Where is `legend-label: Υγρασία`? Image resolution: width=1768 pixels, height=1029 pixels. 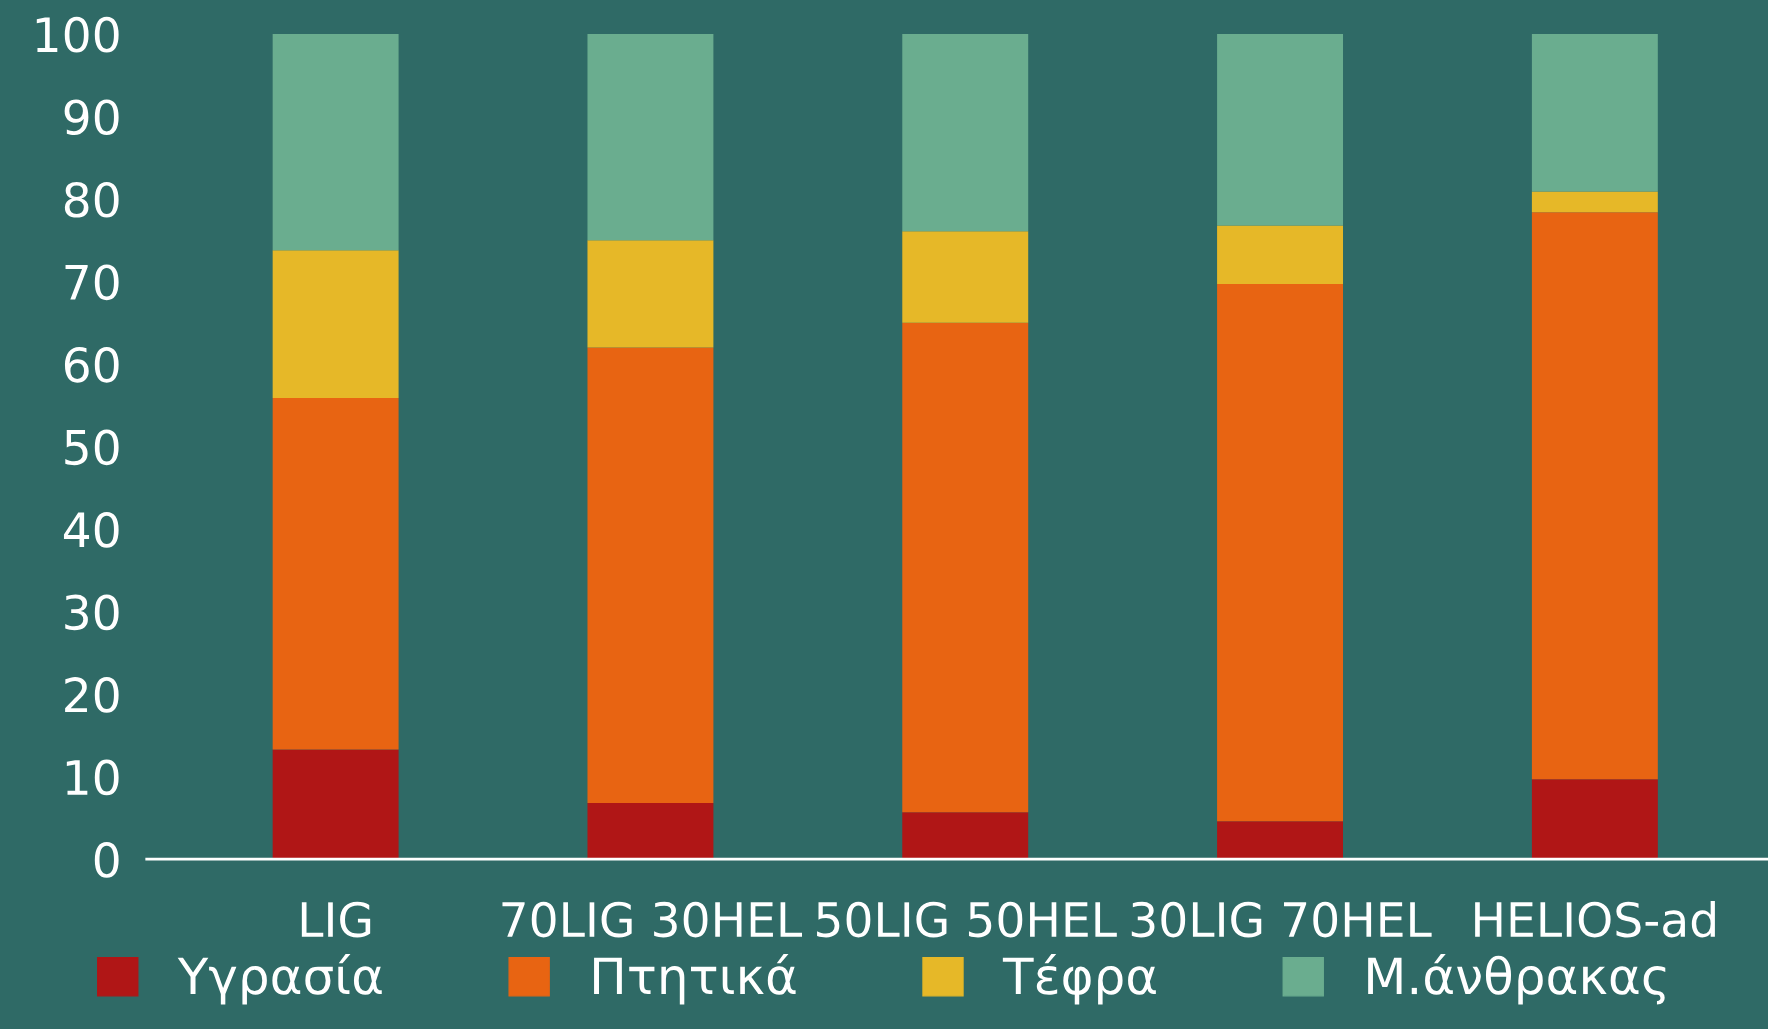
legend-label: Υγρασία is located at coordinates (279, 979).